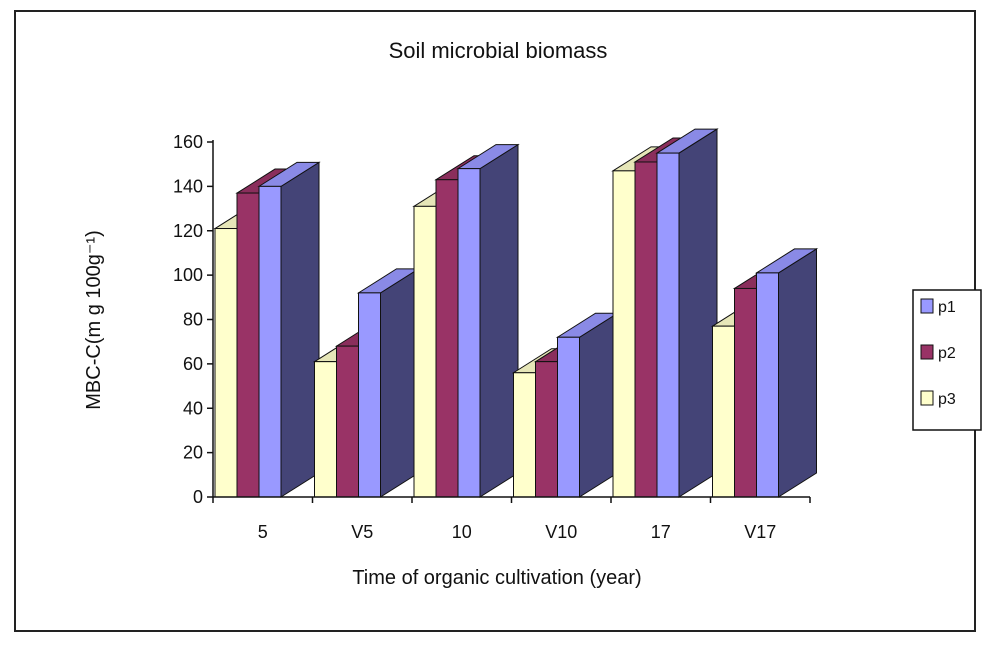  I want to click on y-tick-label: 80, so click(193, 320).